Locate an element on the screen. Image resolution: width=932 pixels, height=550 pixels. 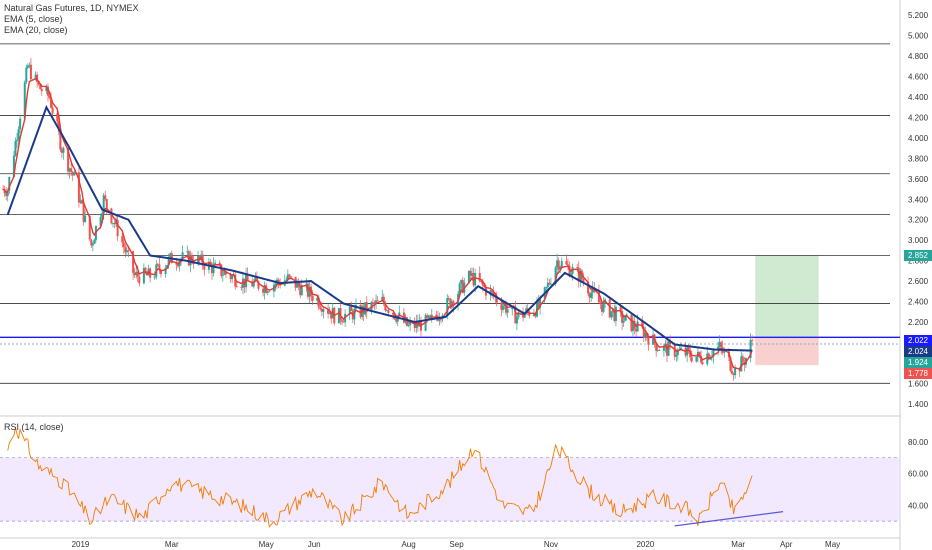
x-tick-label: Nov is located at coordinates (551, 544).